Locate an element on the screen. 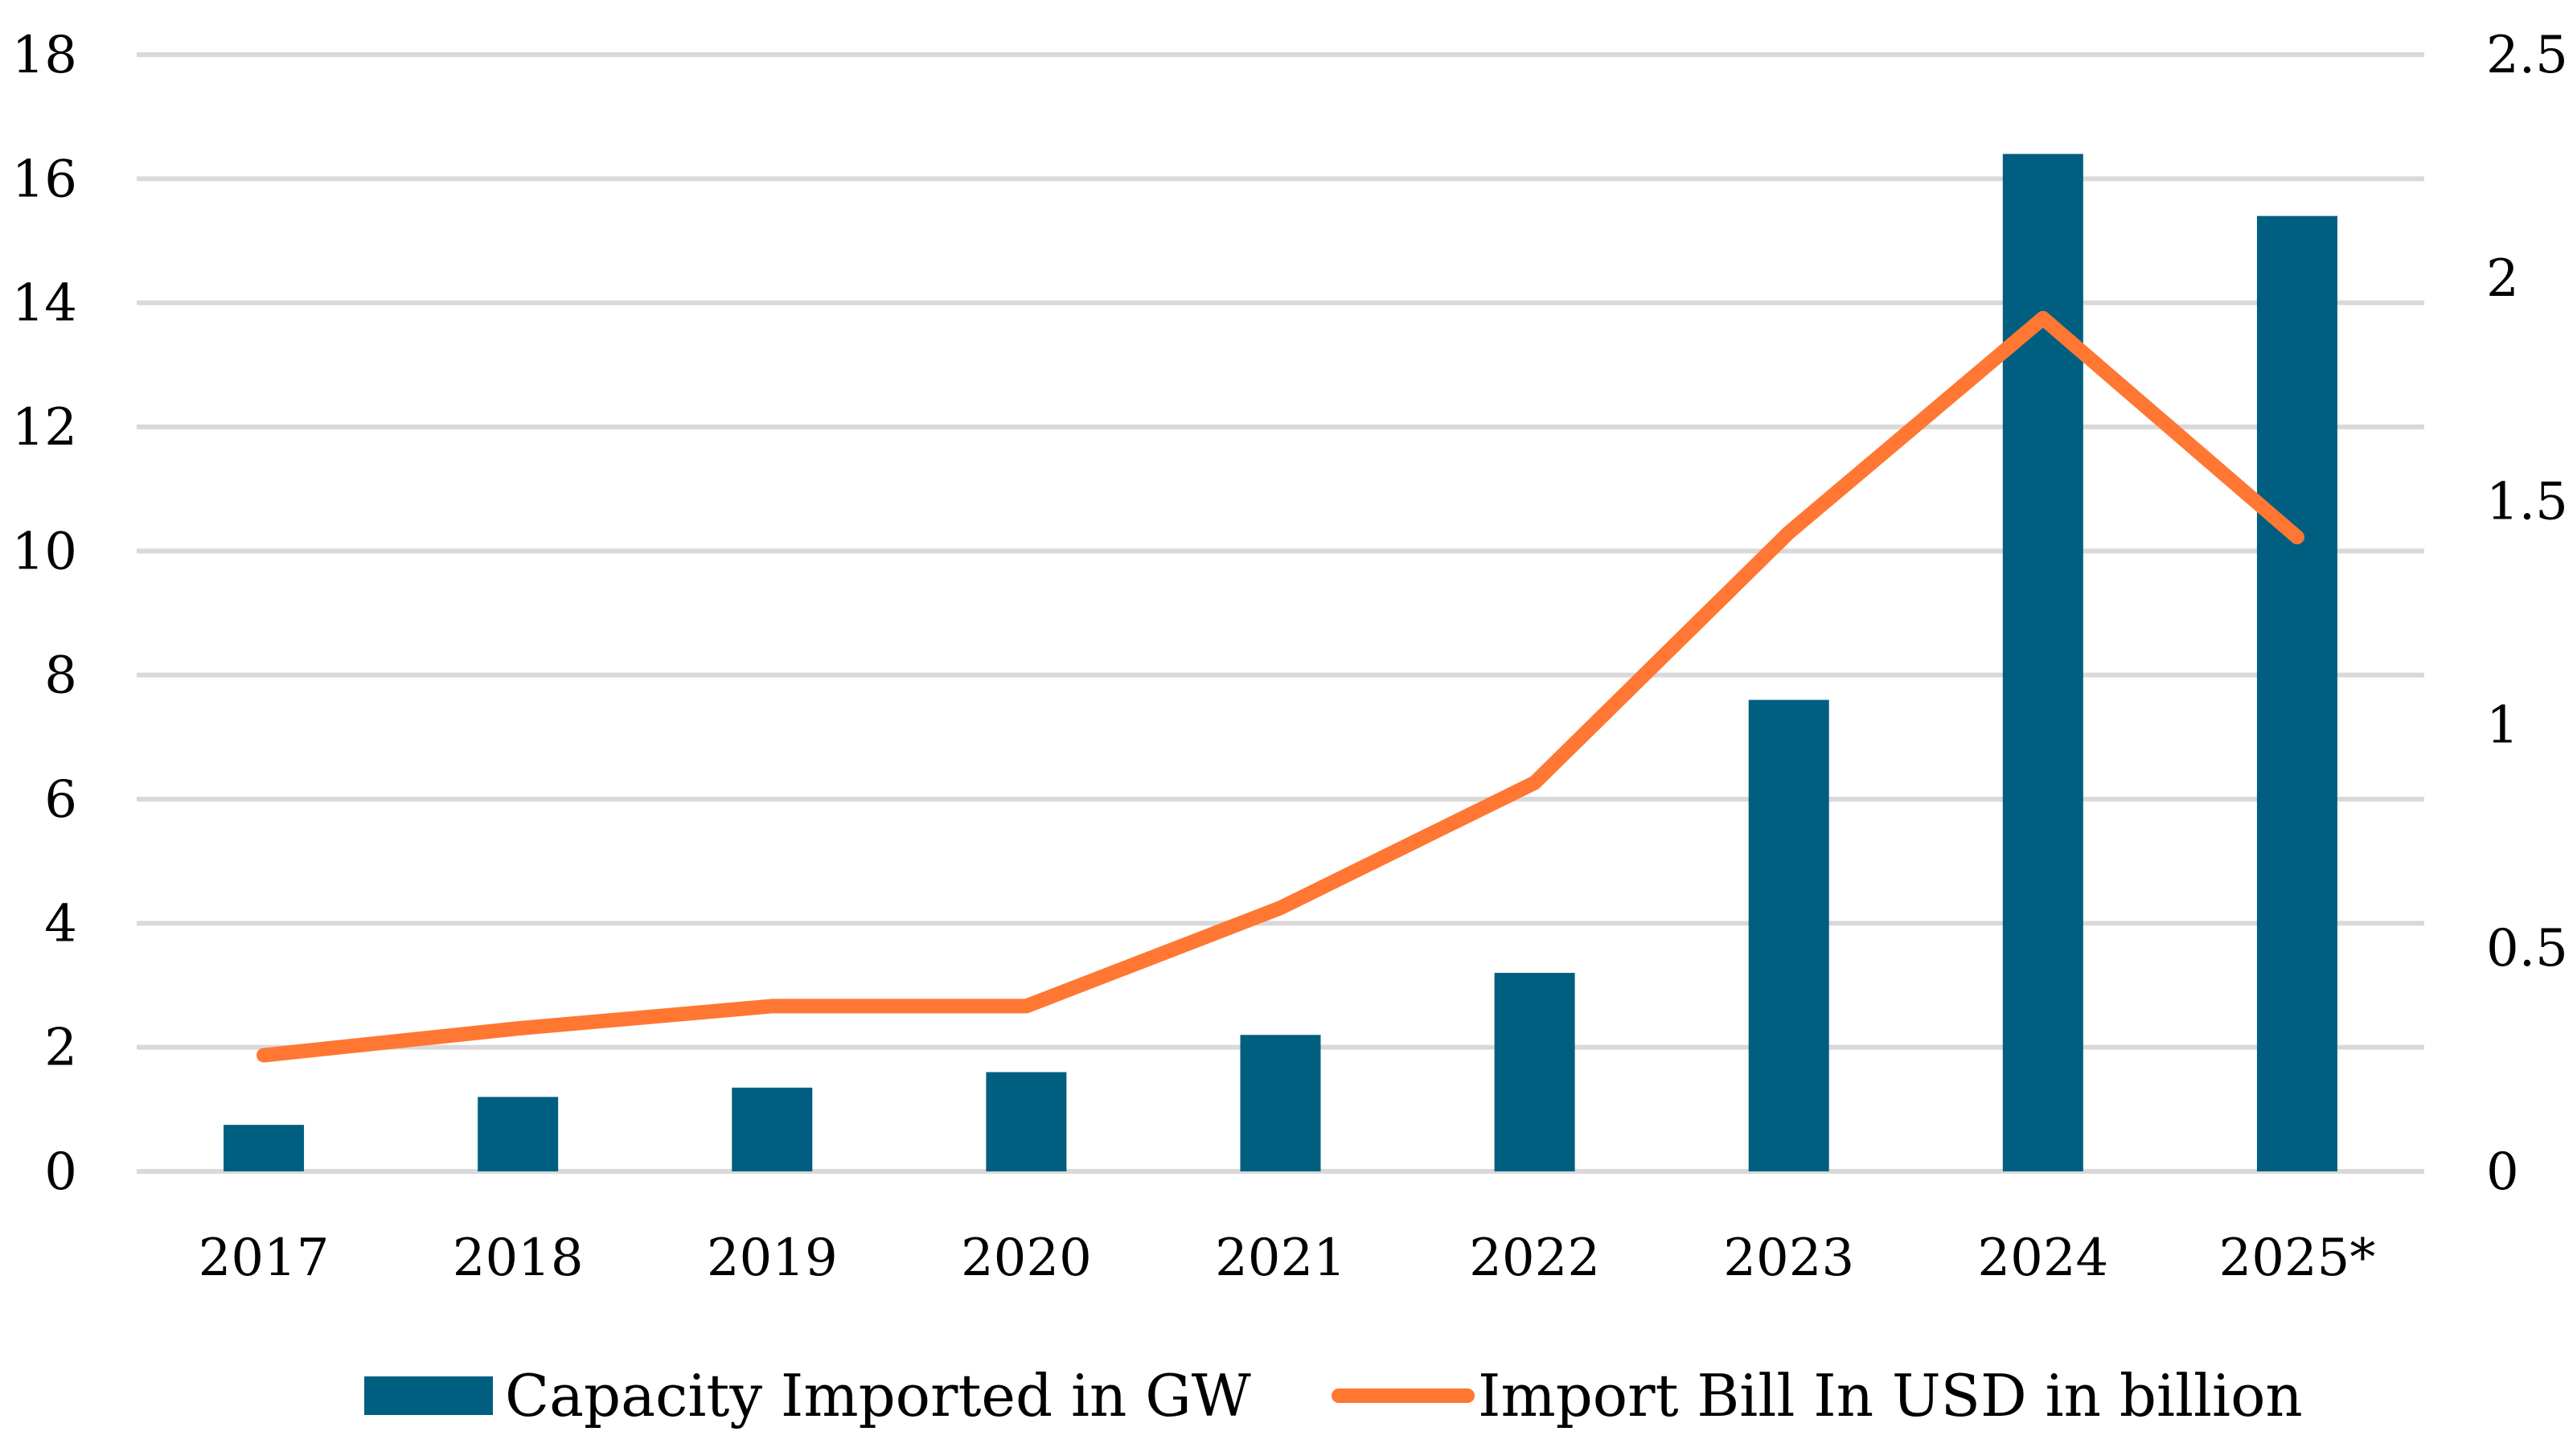 The height and width of the screenshot is (1456, 2573). y-left-tick-label: 2 is located at coordinates (61, 1048).